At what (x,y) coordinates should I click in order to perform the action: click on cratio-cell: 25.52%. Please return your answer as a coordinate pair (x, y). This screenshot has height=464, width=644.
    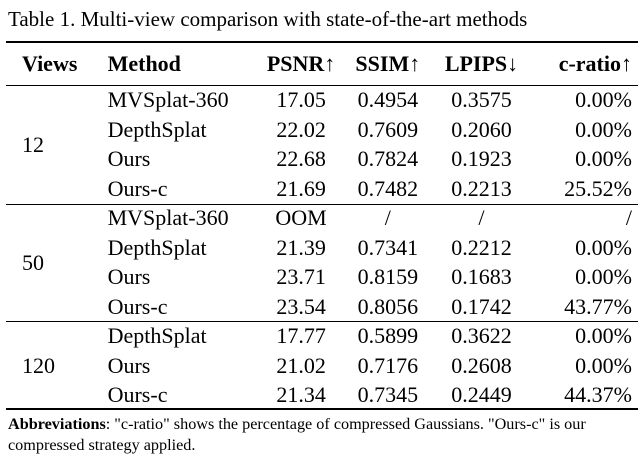
    Looking at the image, I should click on (598, 188).